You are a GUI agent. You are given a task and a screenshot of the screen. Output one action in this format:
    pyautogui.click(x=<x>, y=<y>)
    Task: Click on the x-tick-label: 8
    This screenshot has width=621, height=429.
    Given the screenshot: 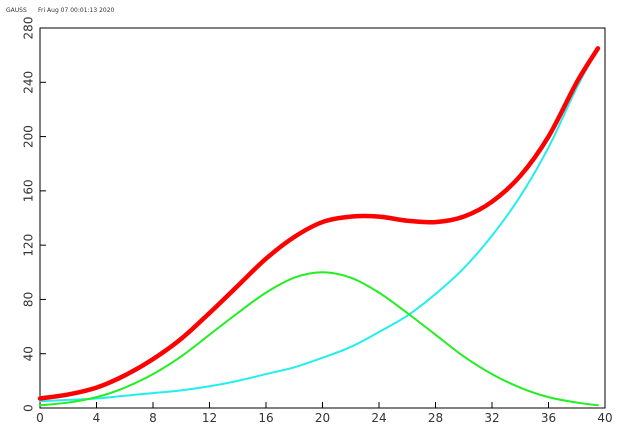 What is the action you would take?
    pyautogui.click(x=153, y=418)
    